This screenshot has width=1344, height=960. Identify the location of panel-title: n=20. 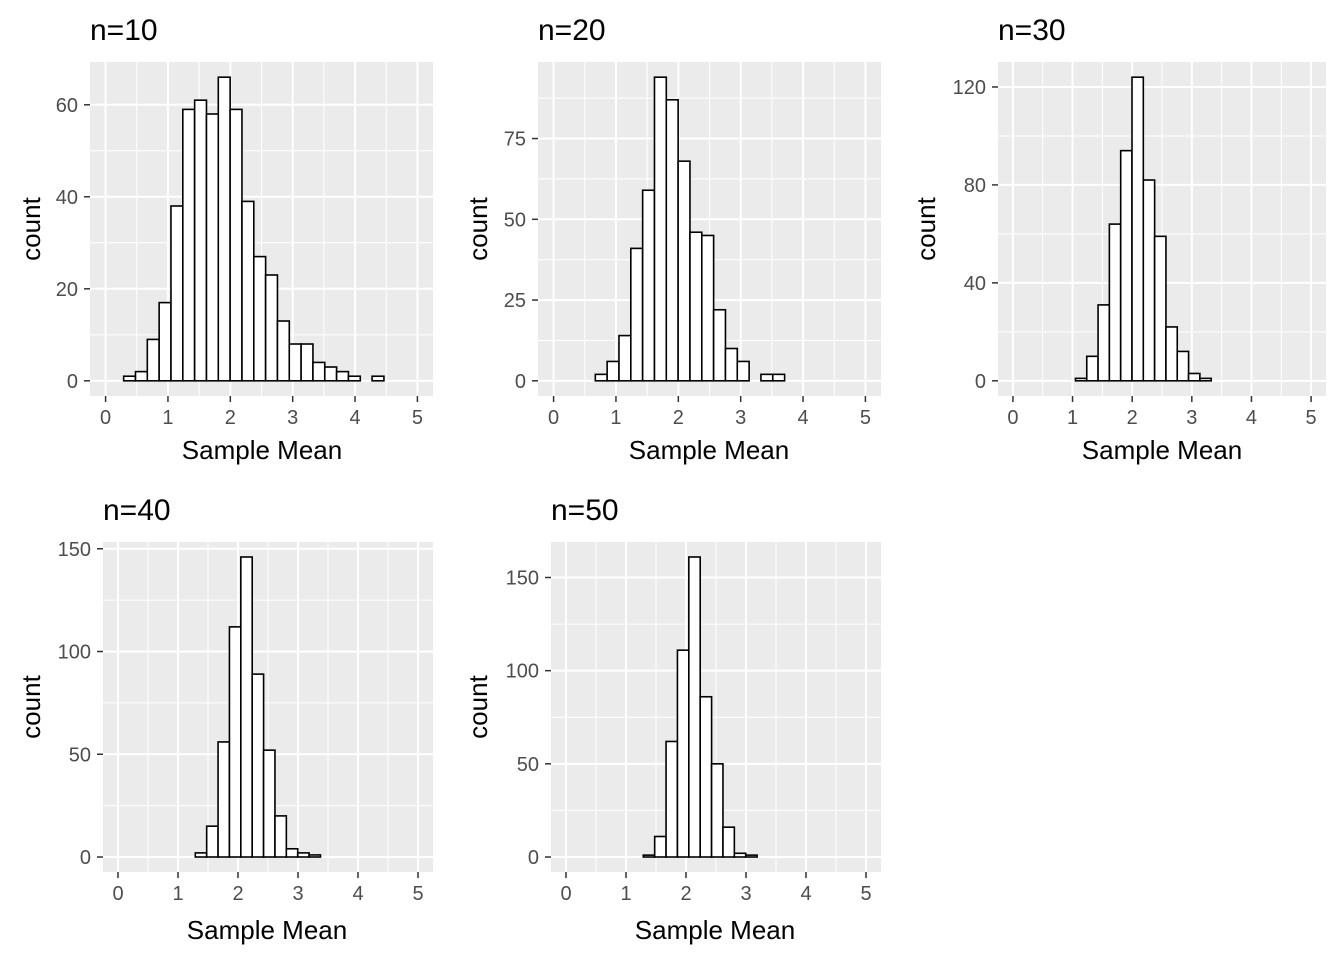
(572, 30).